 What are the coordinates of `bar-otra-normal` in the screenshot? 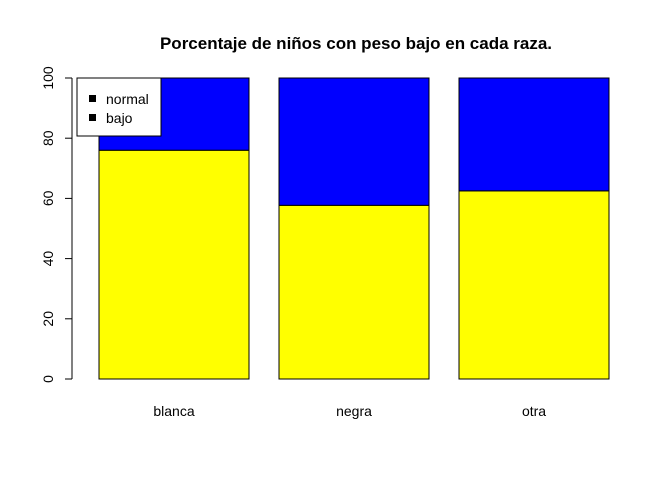 It's located at (534, 134).